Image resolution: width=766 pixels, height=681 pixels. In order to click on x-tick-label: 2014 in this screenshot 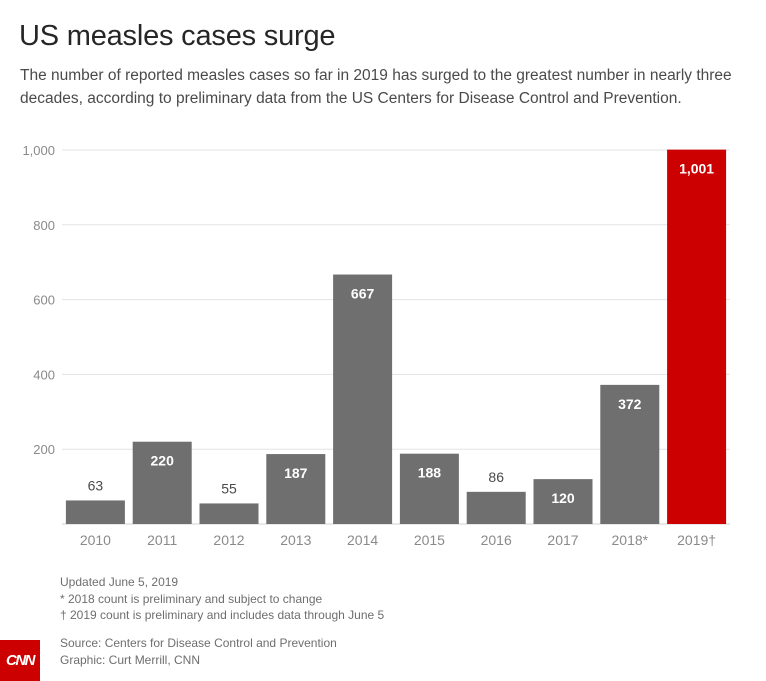, I will do `click(362, 540)`.